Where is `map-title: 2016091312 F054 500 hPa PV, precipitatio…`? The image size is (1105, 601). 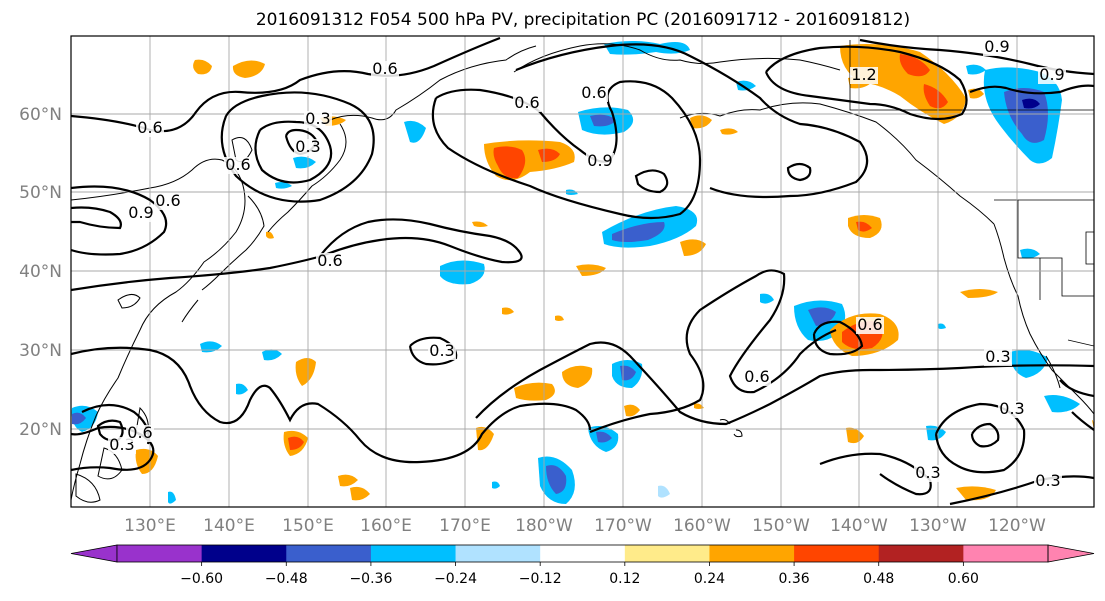
map-title: 2016091312 F054 500 hPa PV, precipitatio… is located at coordinates (583, 20).